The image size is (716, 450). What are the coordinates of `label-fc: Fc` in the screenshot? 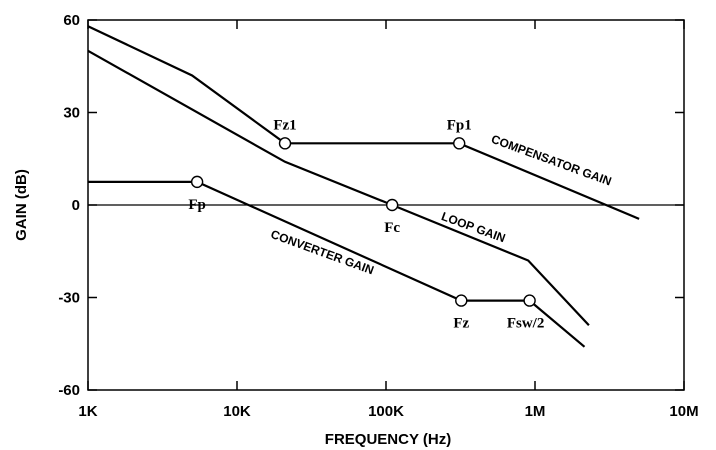 It's located at (392, 228).